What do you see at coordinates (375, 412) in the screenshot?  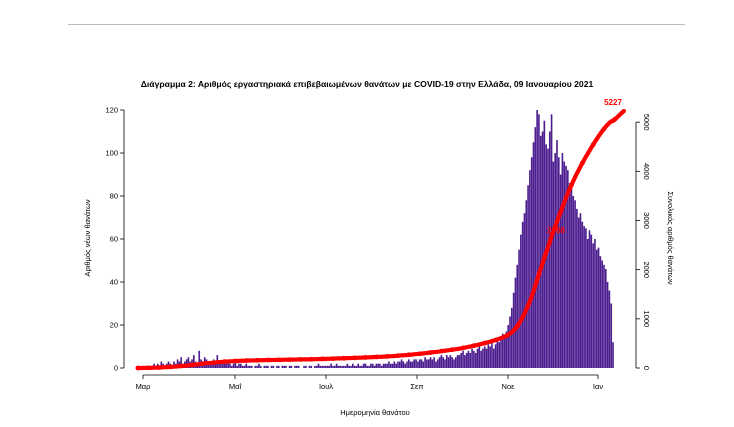 I see `x-axis-label: Ημερομηνία θανάτου` at bounding box center [375, 412].